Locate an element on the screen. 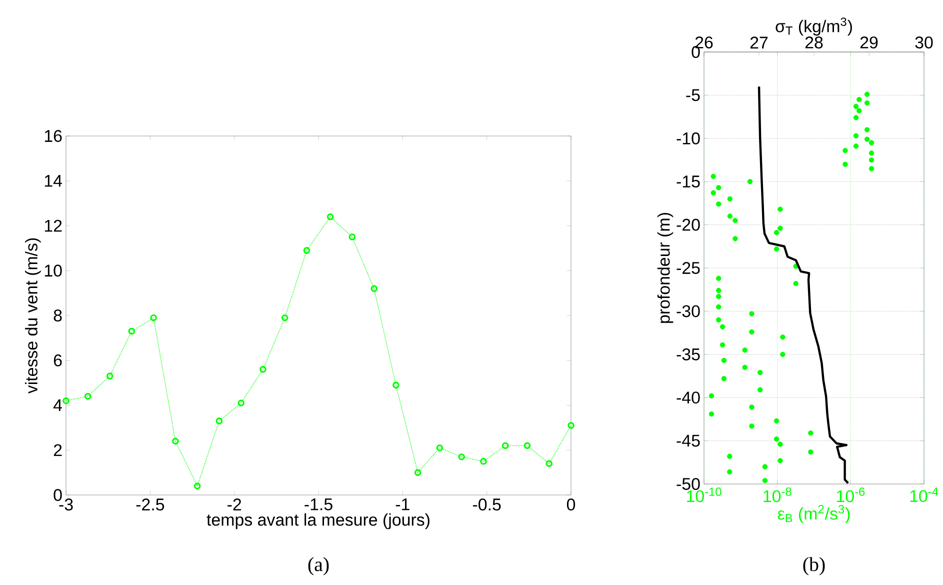 This screenshot has width=943, height=585. y-tick-label: -30 is located at coordinates (688, 311).